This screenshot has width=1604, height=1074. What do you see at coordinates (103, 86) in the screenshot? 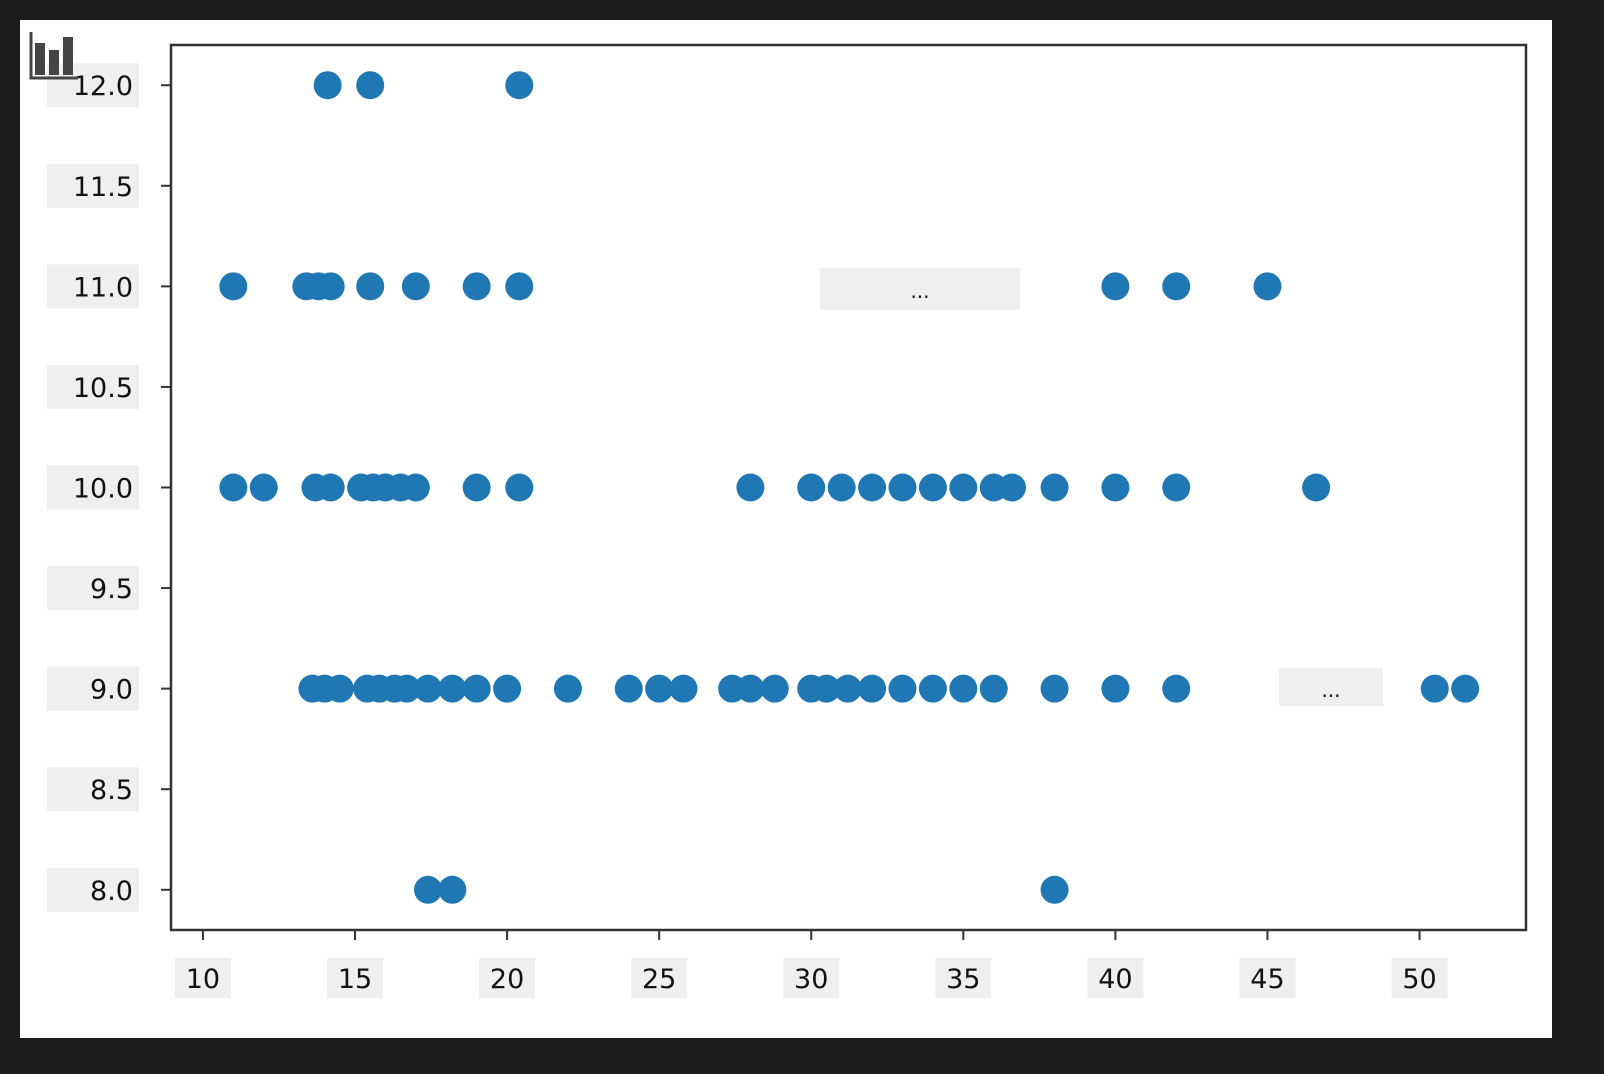
I see `y-tick-label: 12.0` at bounding box center [103, 86].